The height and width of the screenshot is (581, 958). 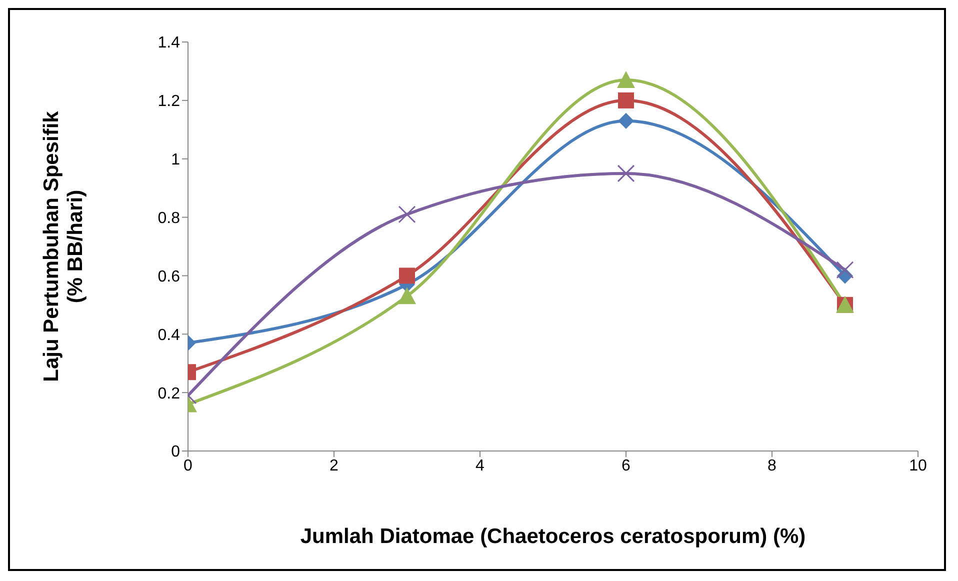 I want to click on y-tick-label: 0.4, so click(x=169, y=335).